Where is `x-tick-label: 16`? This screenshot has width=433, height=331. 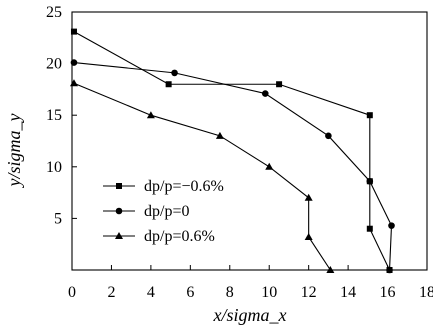 x-tick-label: 16 is located at coordinates (388, 292).